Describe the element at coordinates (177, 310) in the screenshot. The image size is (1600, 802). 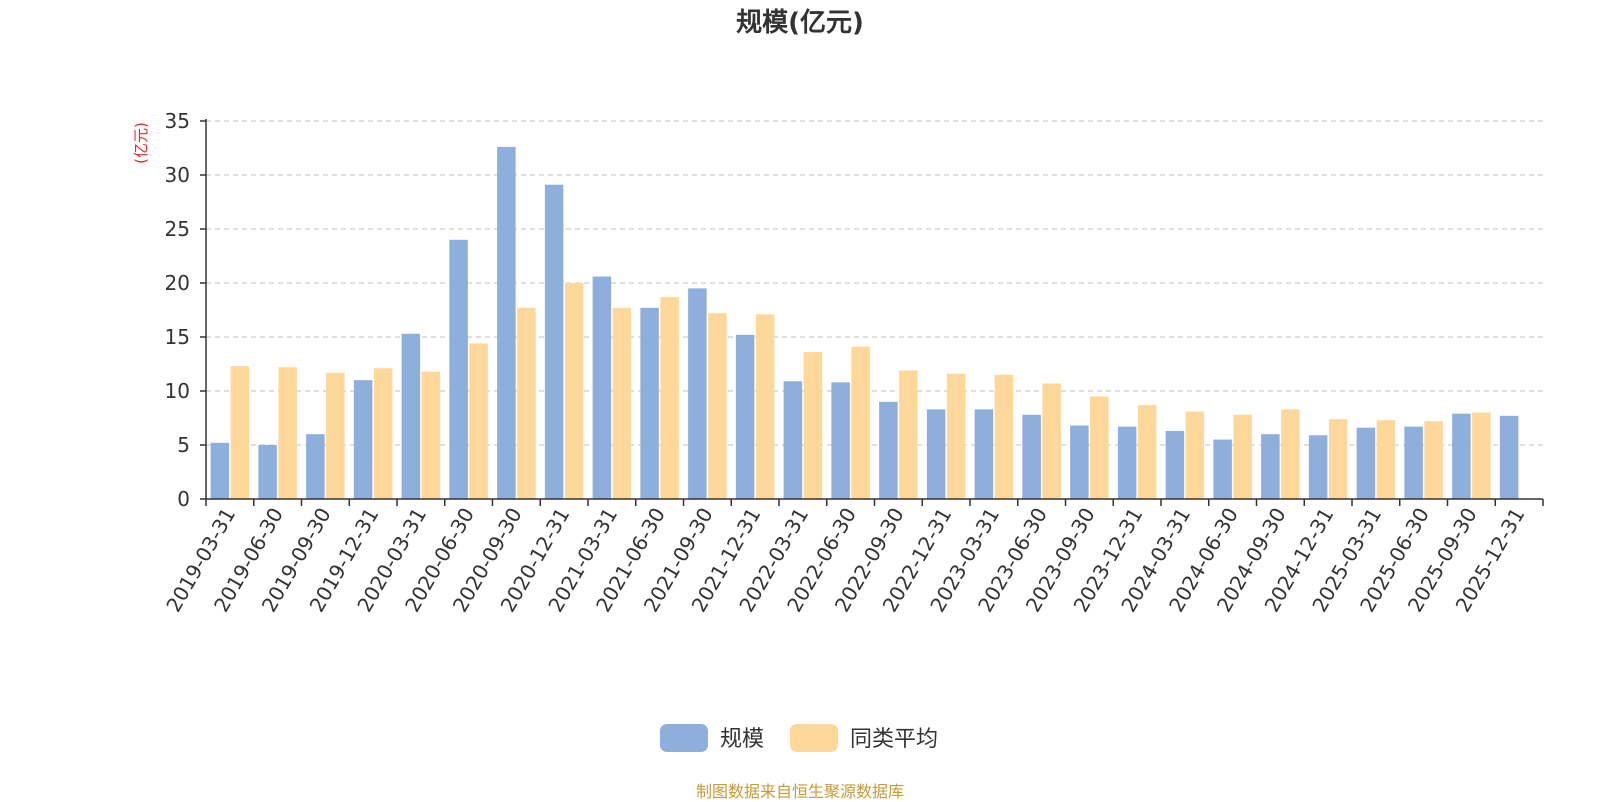
I see `y-tick-labels: 0 5 10 15 20 25 30 35` at that location.